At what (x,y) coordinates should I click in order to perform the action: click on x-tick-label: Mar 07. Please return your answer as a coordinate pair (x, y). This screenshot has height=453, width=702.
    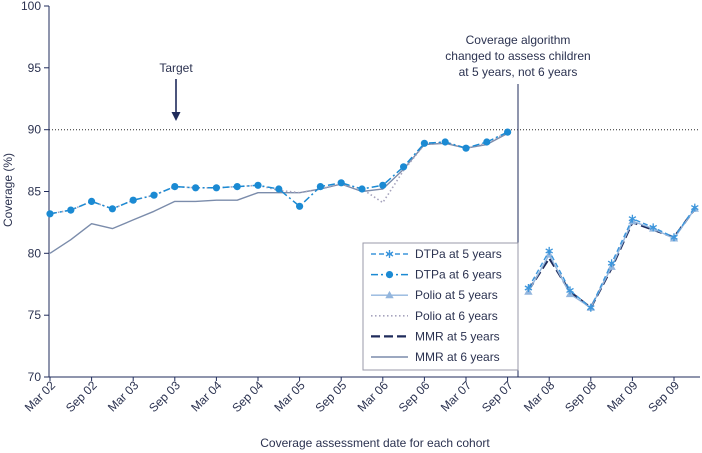
    Looking at the image, I should click on (456, 396).